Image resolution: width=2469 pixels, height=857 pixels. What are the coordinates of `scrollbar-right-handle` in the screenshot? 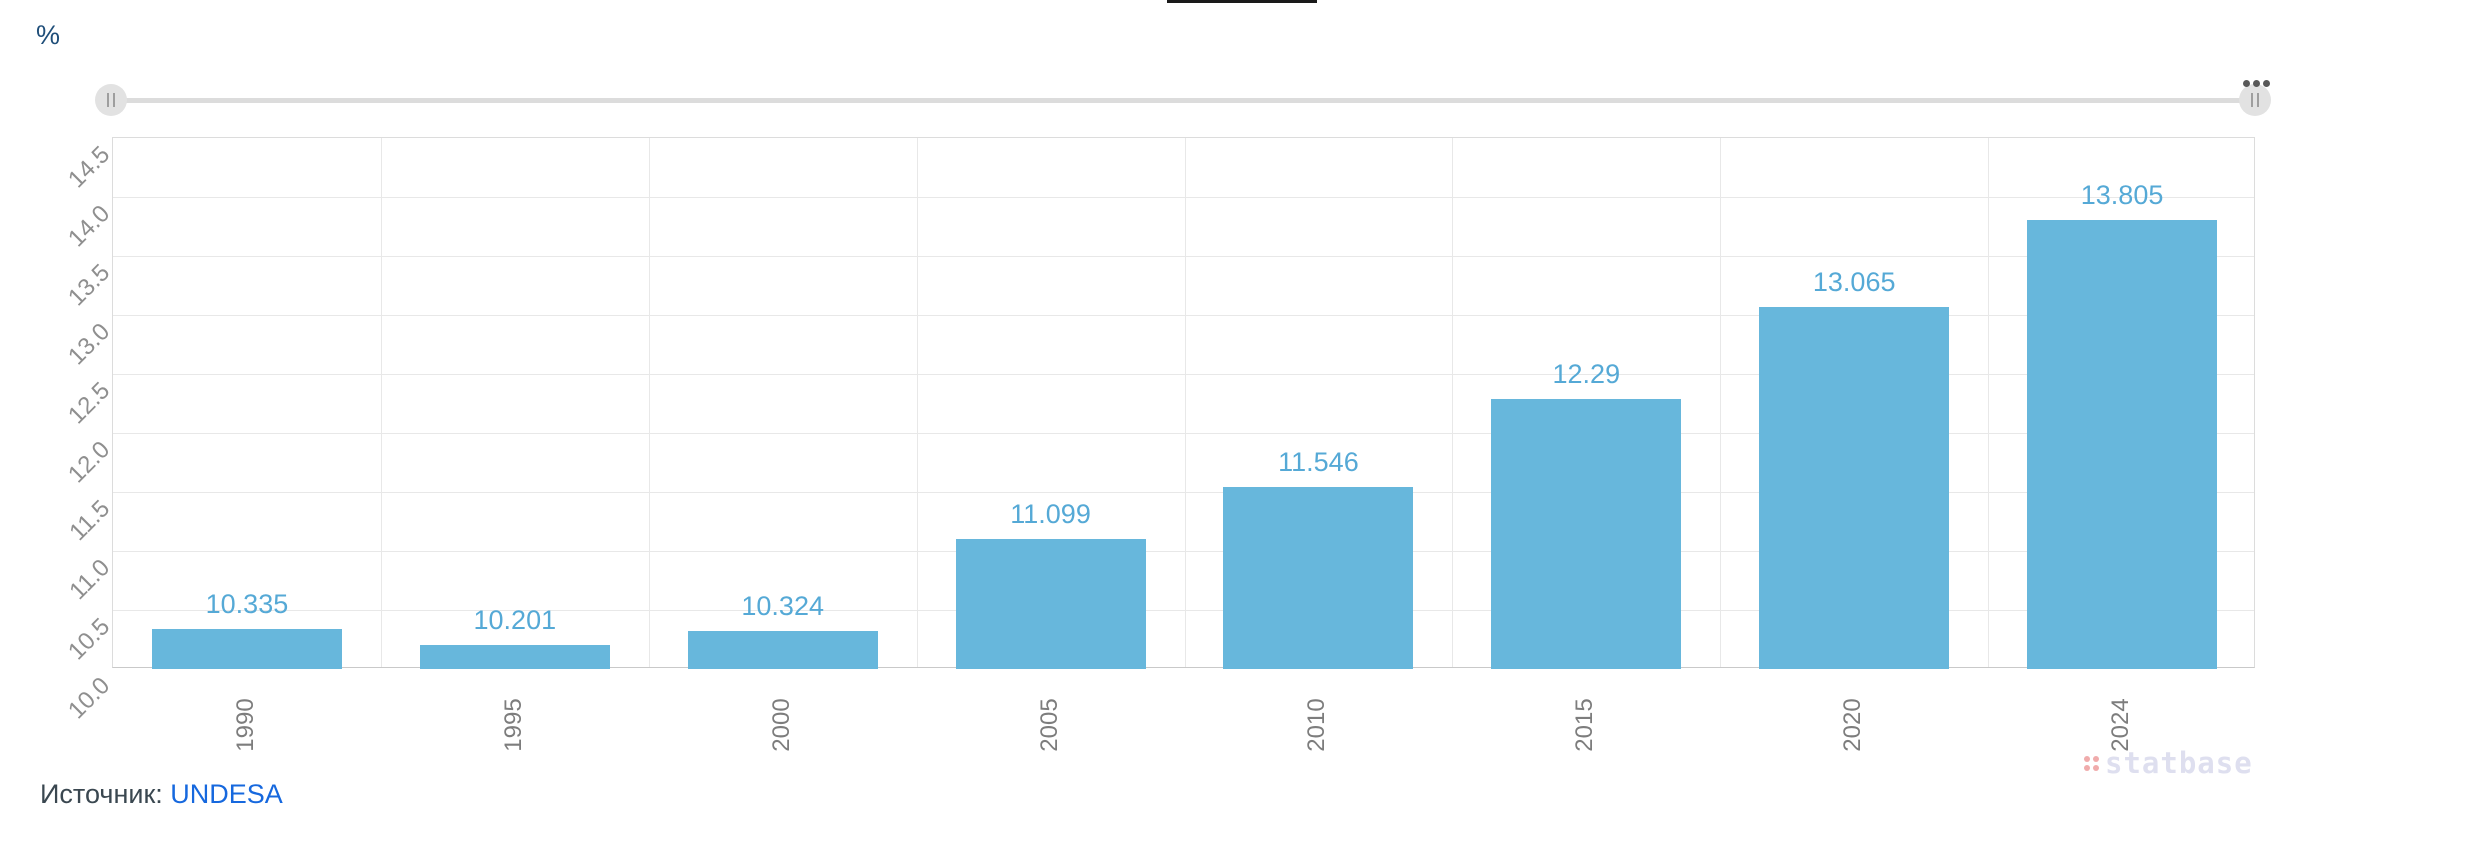 It's located at (2255, 100).